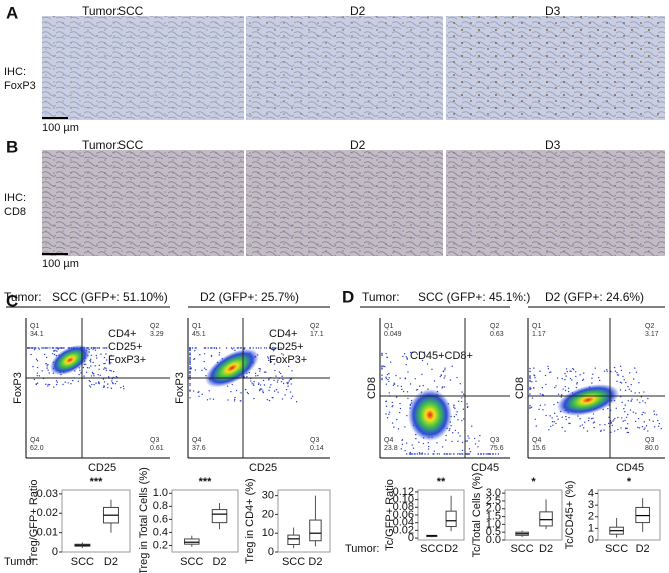 Image resolution: width=669 pixels, height=573 pixels. I want to click on y-tick-label: 10, so click(268, 533).